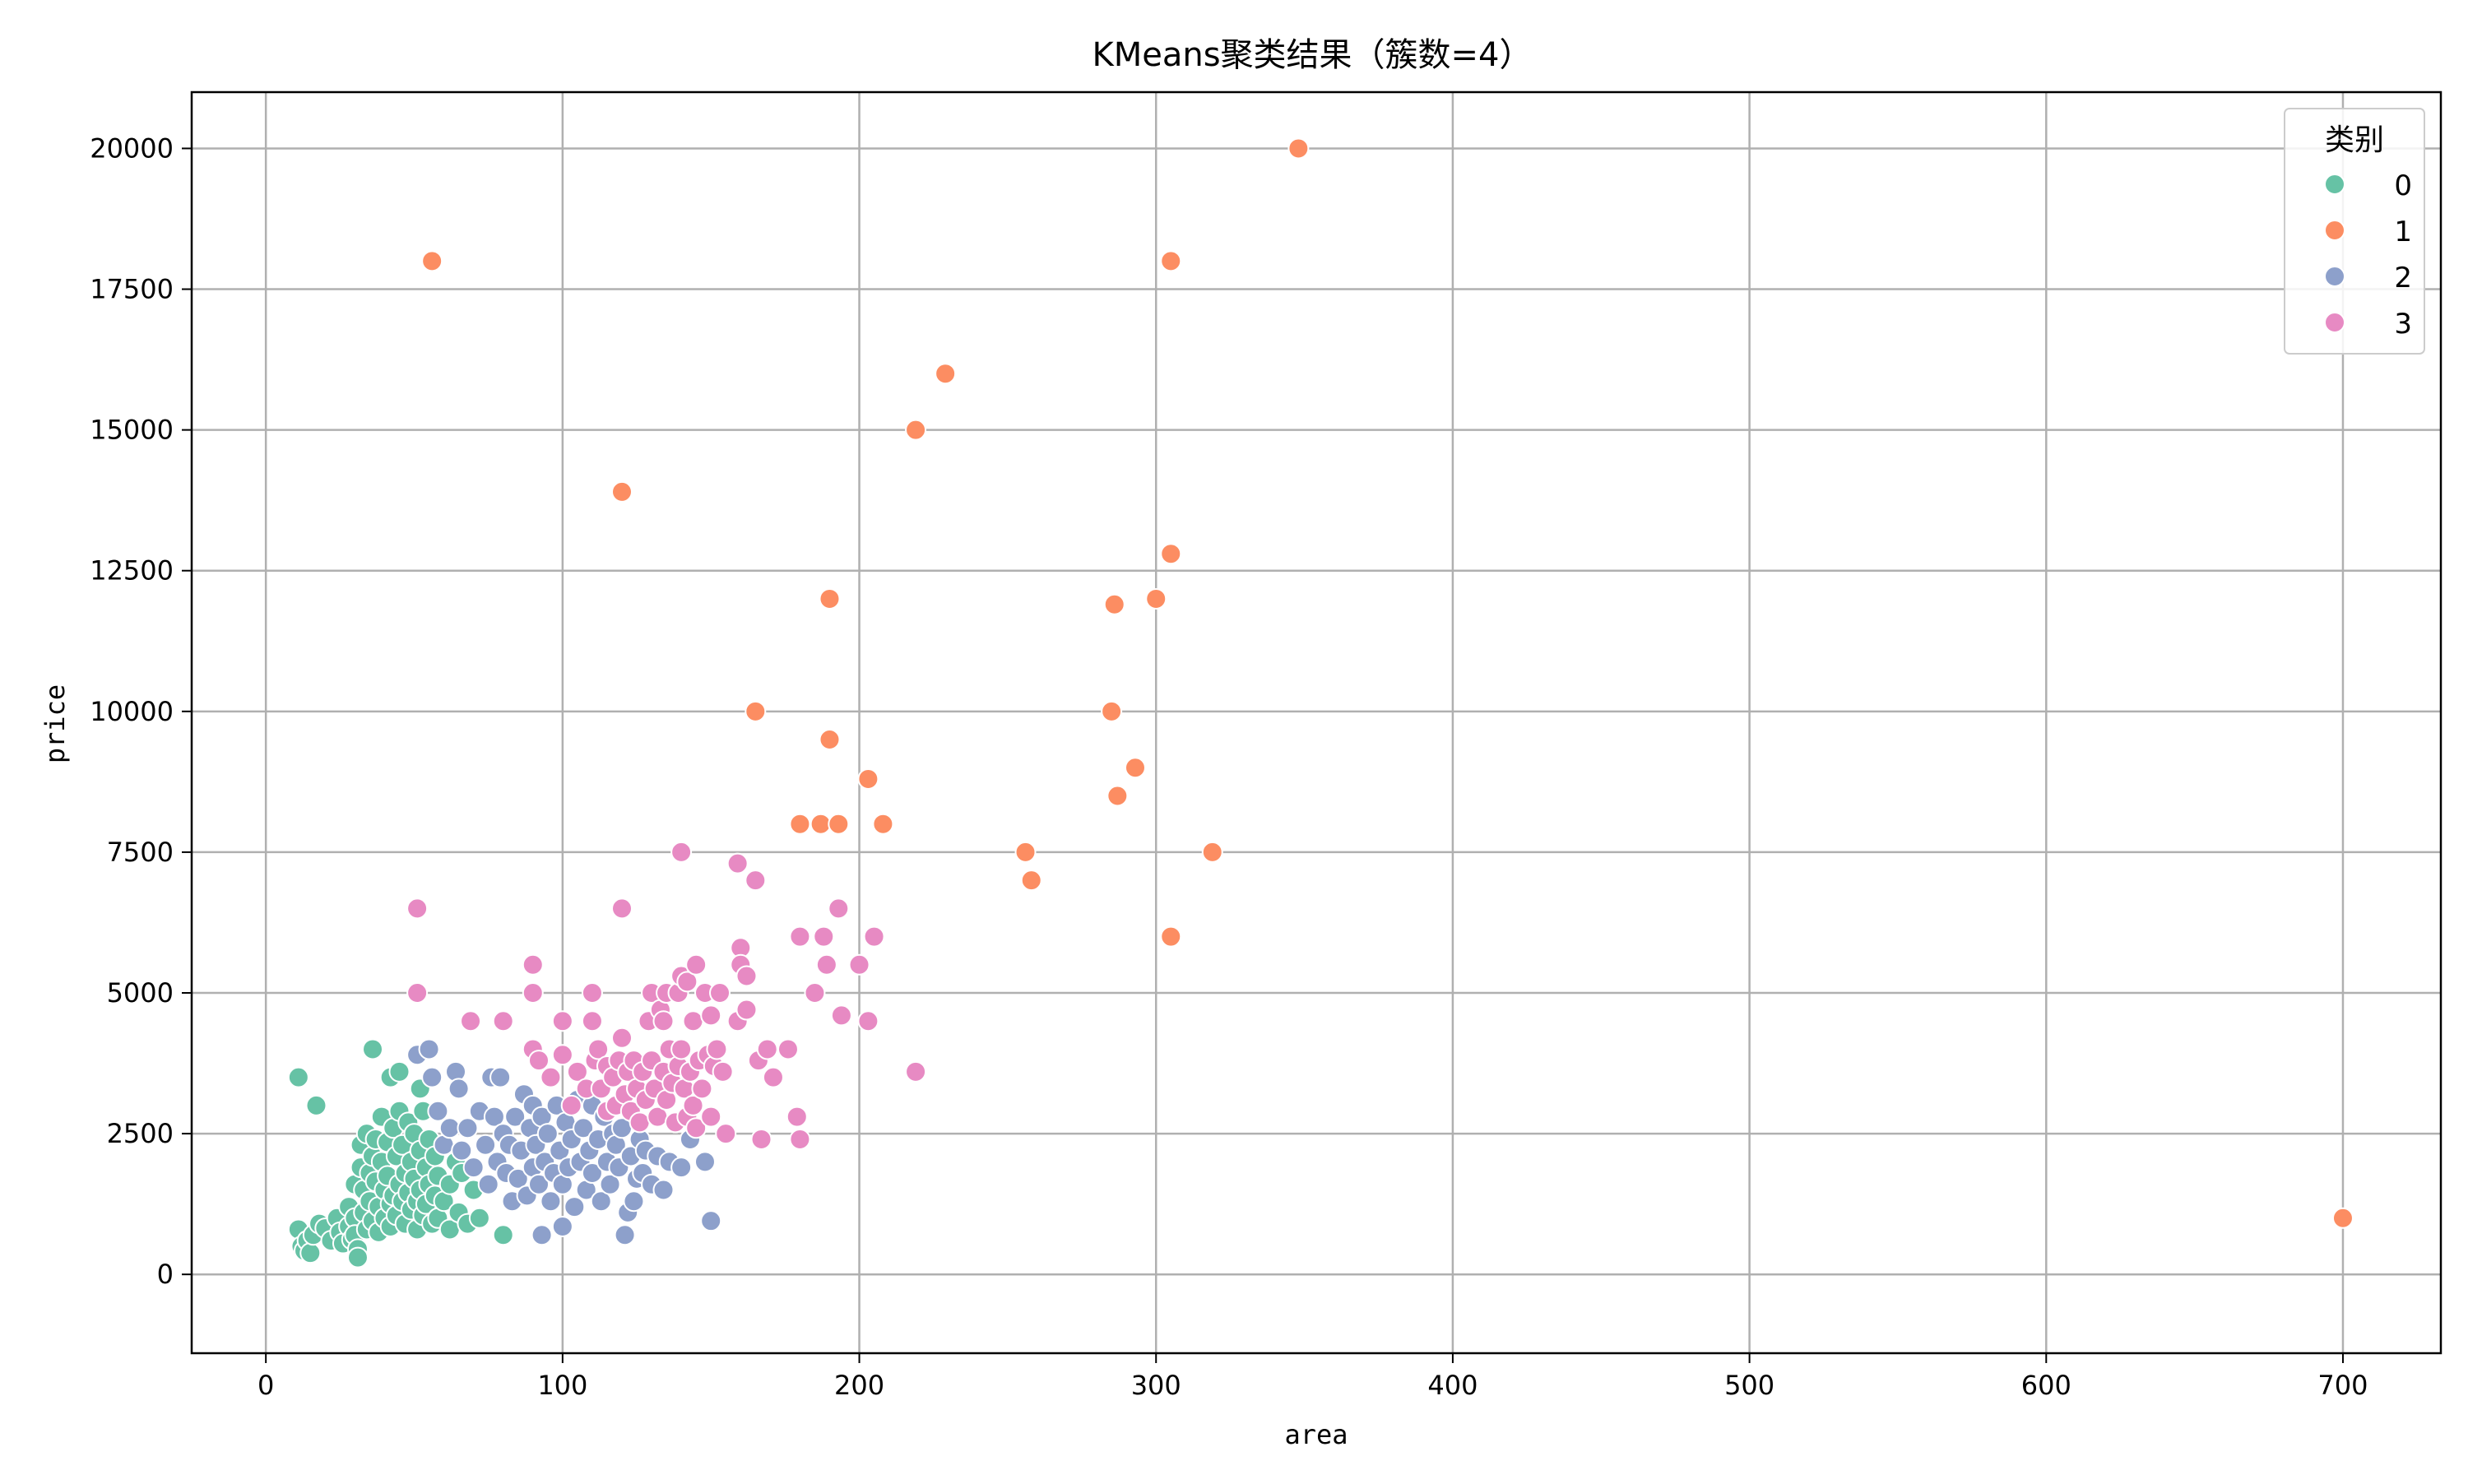 This screenshot has height=1484, width=2468. What do you see at coordinates (132, 711) in the screenshot?
I see `y-tick-label: 10000` at bounding box center [132, 711].